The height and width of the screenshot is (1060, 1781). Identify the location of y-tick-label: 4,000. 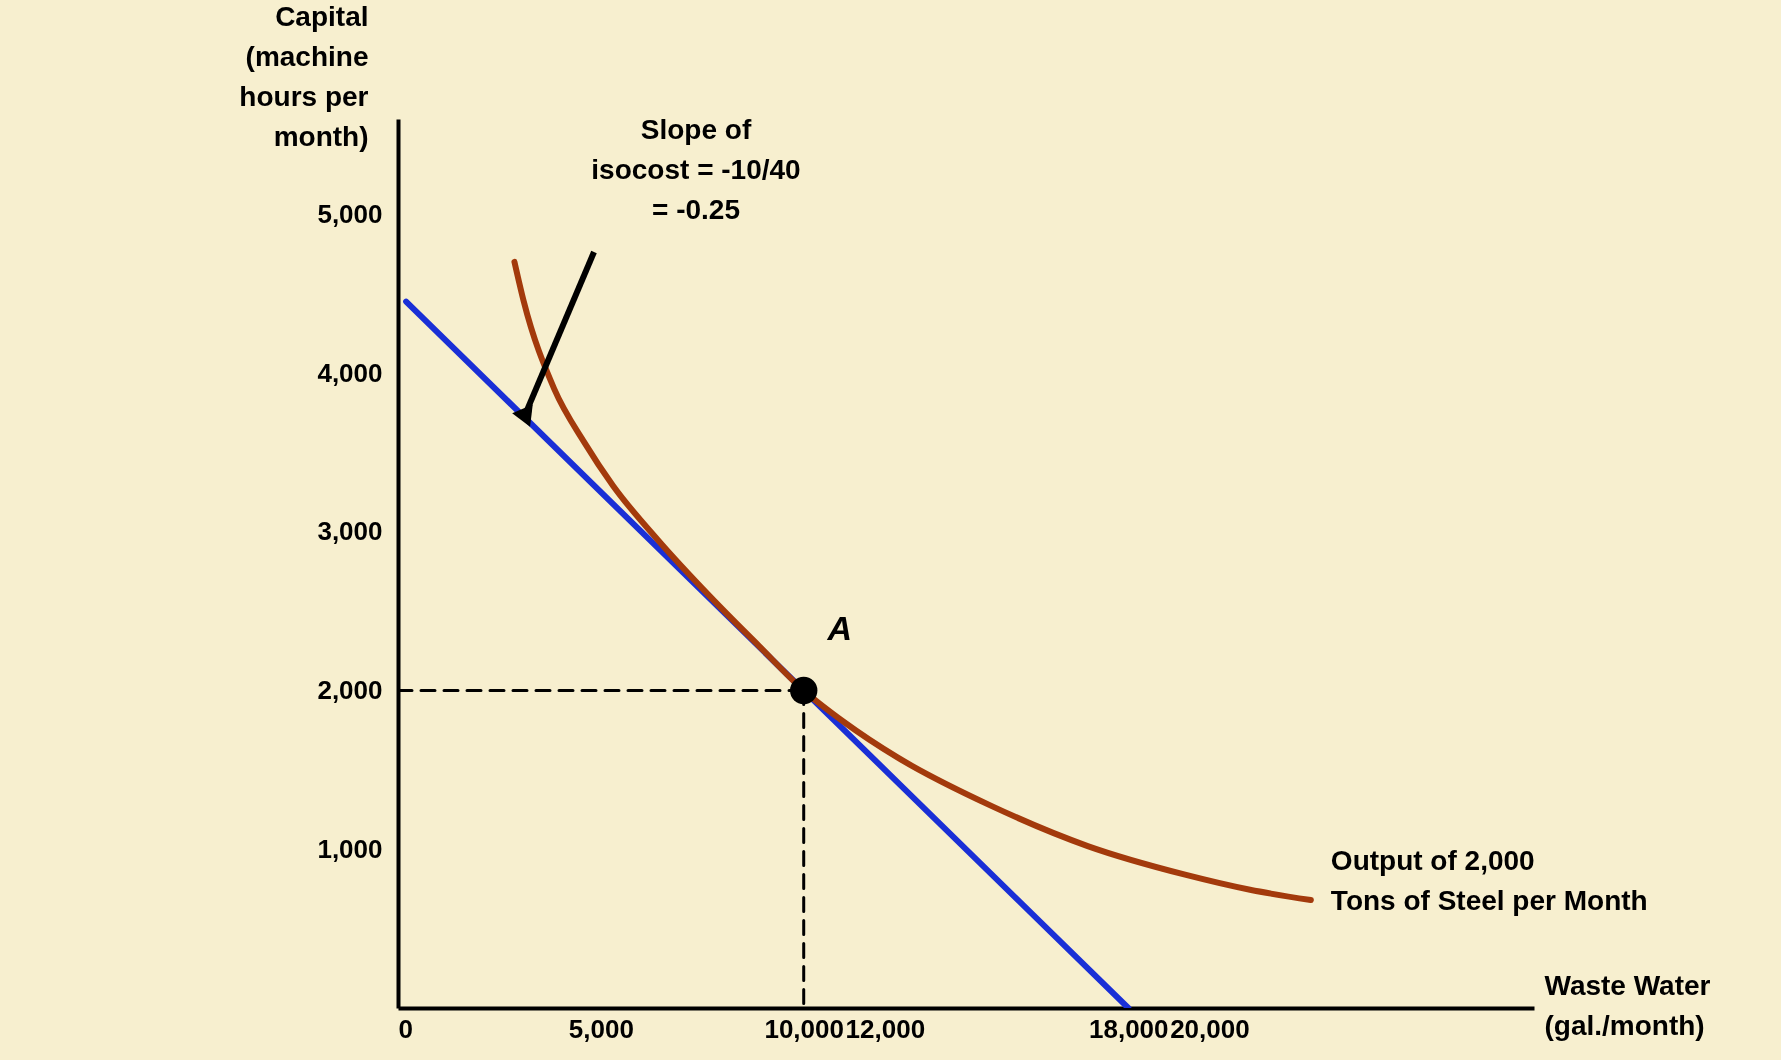
(350, 372).